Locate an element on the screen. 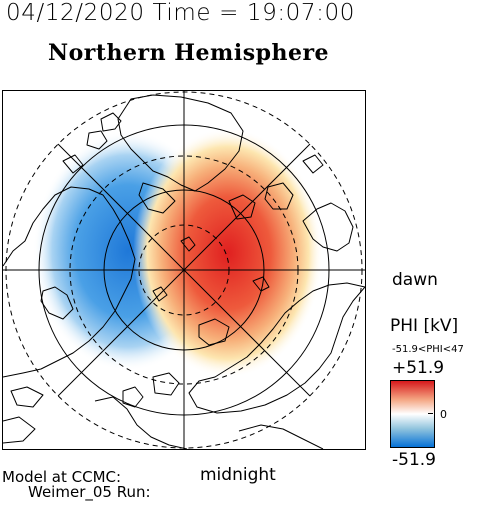  colorbar-max-label: +51.9 is located at coordinates (418, 368).